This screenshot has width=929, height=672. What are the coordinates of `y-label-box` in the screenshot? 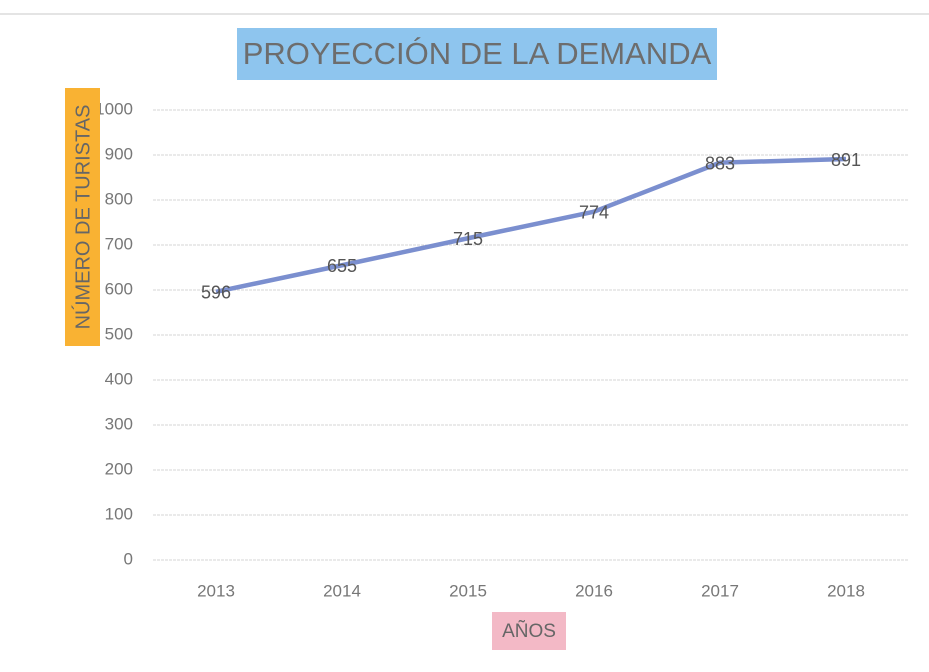 It's located at (82, 217).